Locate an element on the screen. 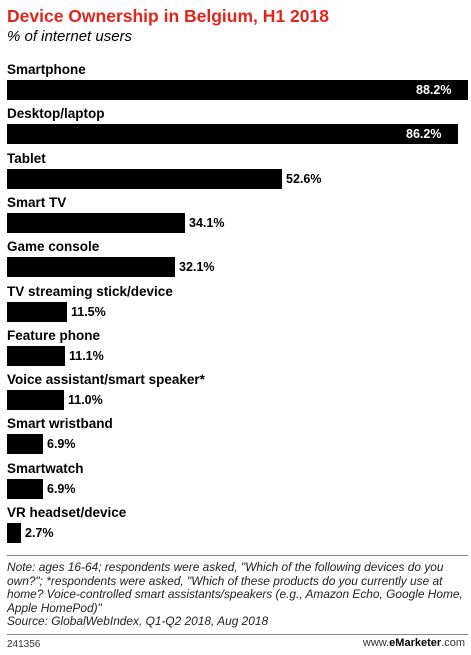 This screenshot has height=655, width=471. footer-divider-bottom is located at coordinates (237, 634).